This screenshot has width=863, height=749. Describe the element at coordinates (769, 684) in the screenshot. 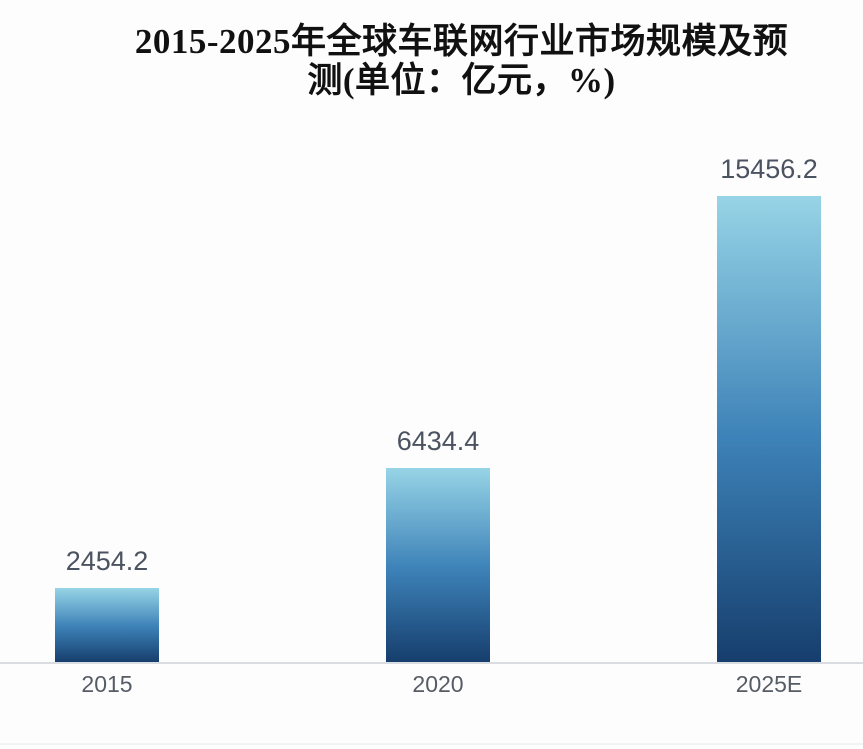

I see `x-axis-label-2025E: 2025E` at that location.